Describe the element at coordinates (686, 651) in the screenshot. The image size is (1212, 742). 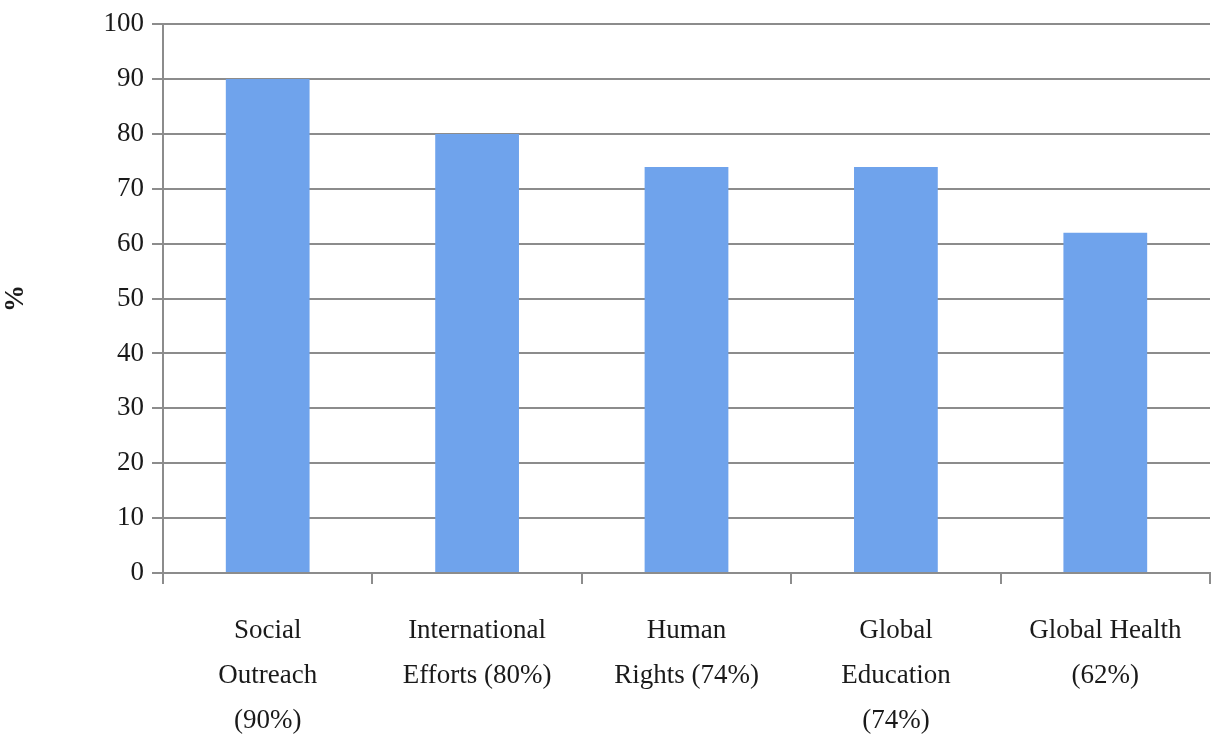
I see `x-tick-label: Human Rights (74%)` at that location.